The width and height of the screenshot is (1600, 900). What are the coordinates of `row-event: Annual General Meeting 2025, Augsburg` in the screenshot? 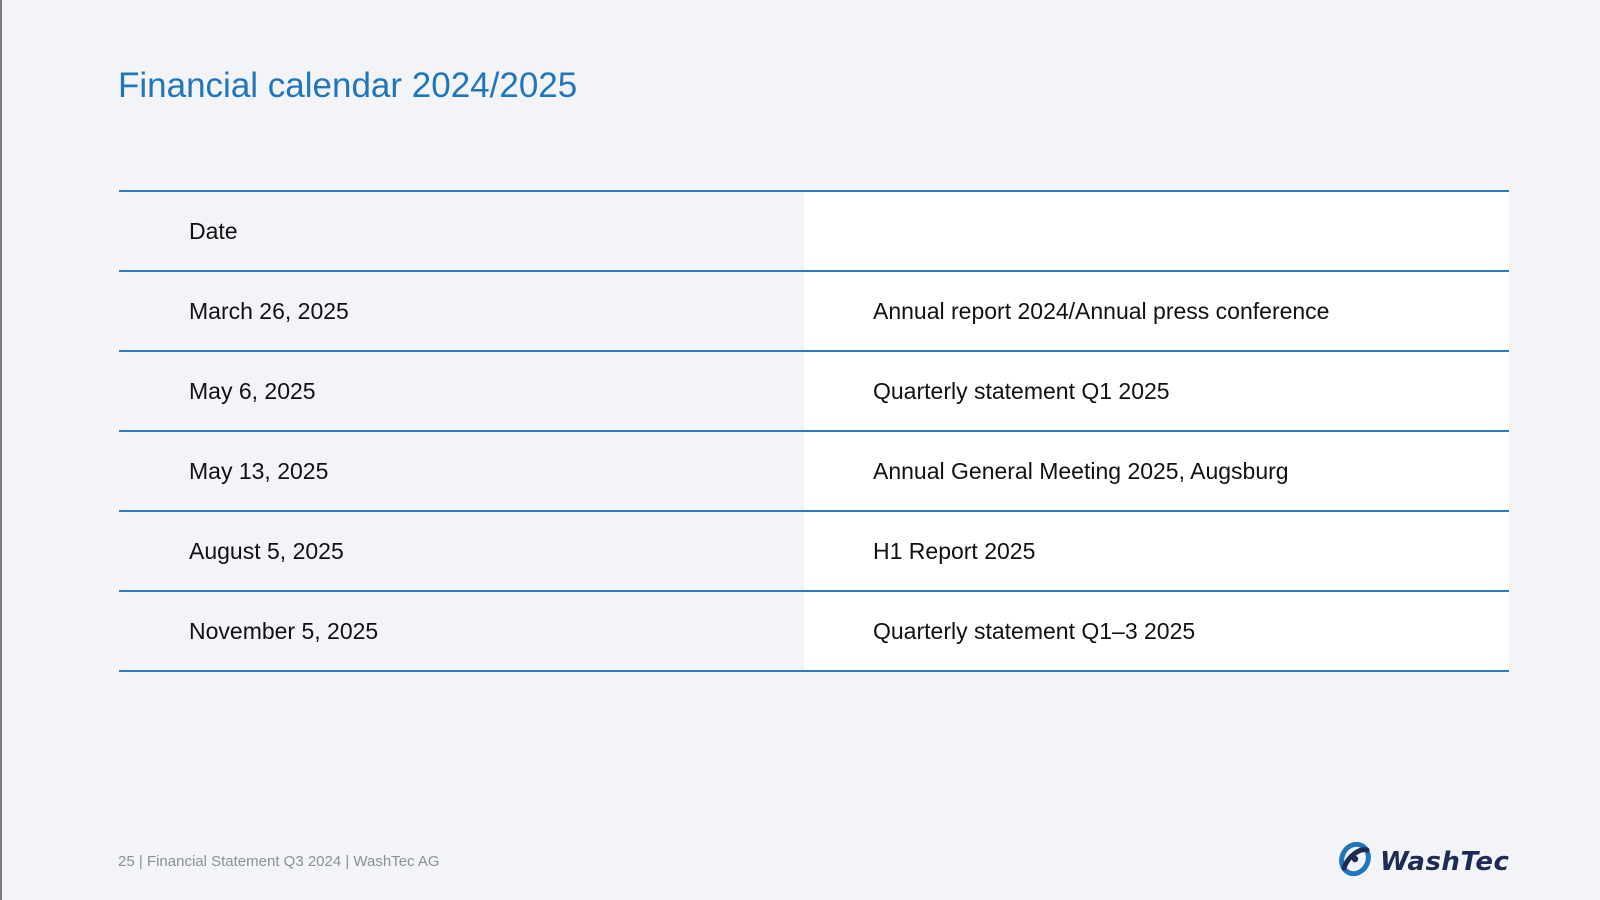 It's located at (1156, 471).